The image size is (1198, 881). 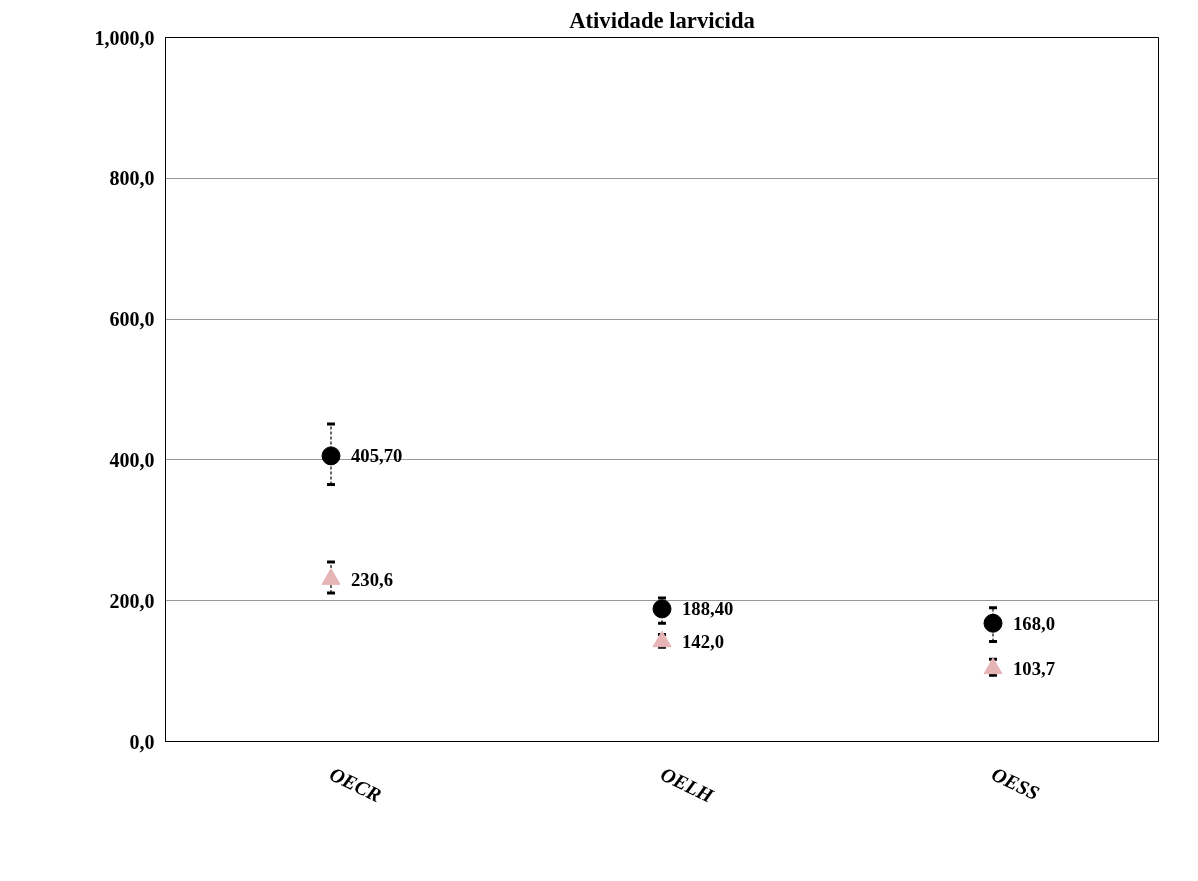 I want to click on x-tick-label: OELH, so click(x=688, y=785).